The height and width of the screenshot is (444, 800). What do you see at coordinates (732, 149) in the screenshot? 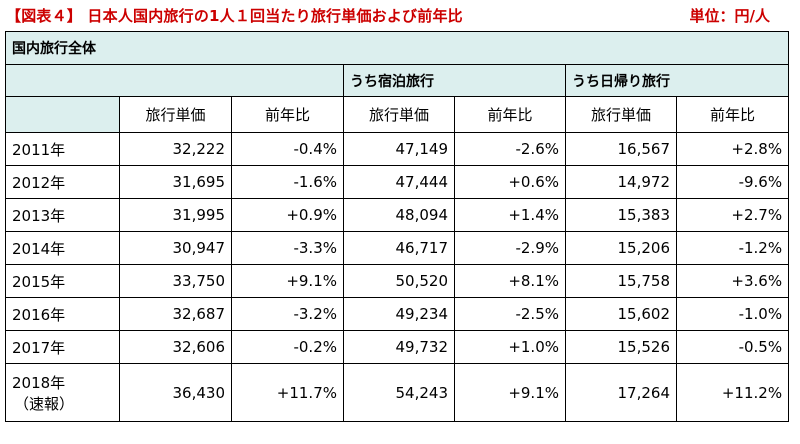
I see `yoy-change-cell: +2.8%` at bounding box center [732, 149].